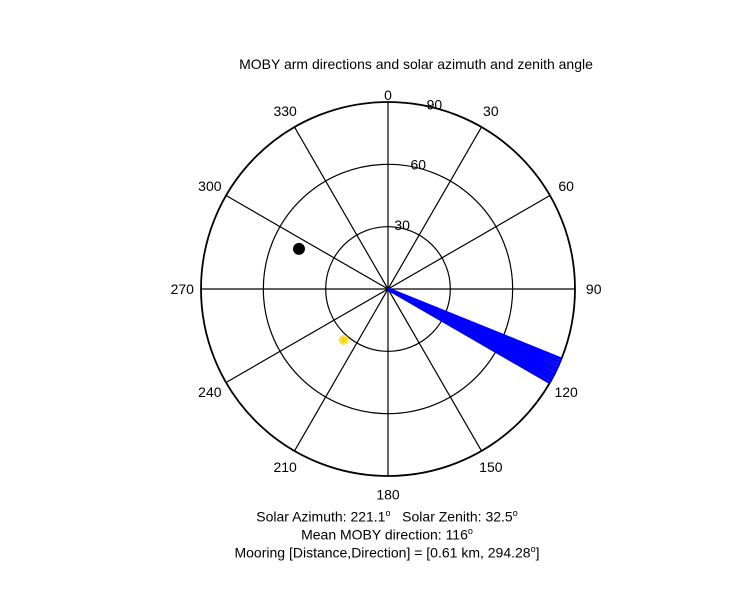 The image size is (750, 600). What do you see at coordinates (388, 95) in the screenshot?
I see `angle-tick-label: 0` at bounding box center [388, 95].